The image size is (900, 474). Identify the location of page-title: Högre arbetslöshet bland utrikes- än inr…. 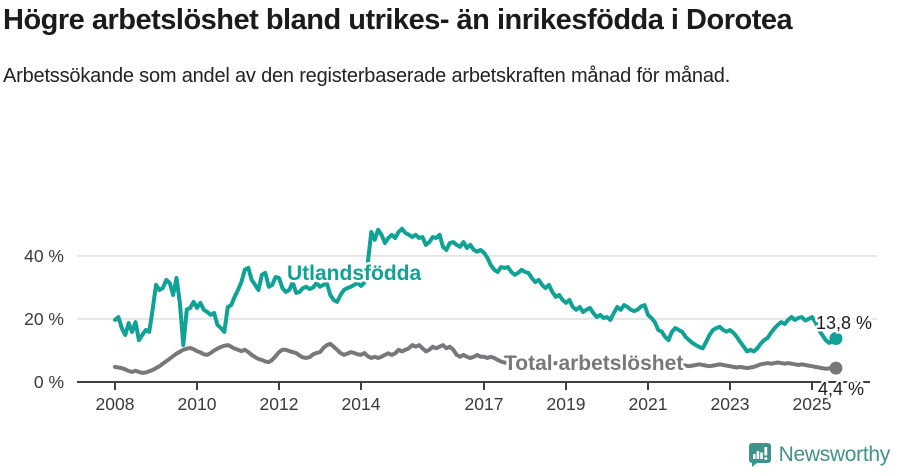
(398, 20).